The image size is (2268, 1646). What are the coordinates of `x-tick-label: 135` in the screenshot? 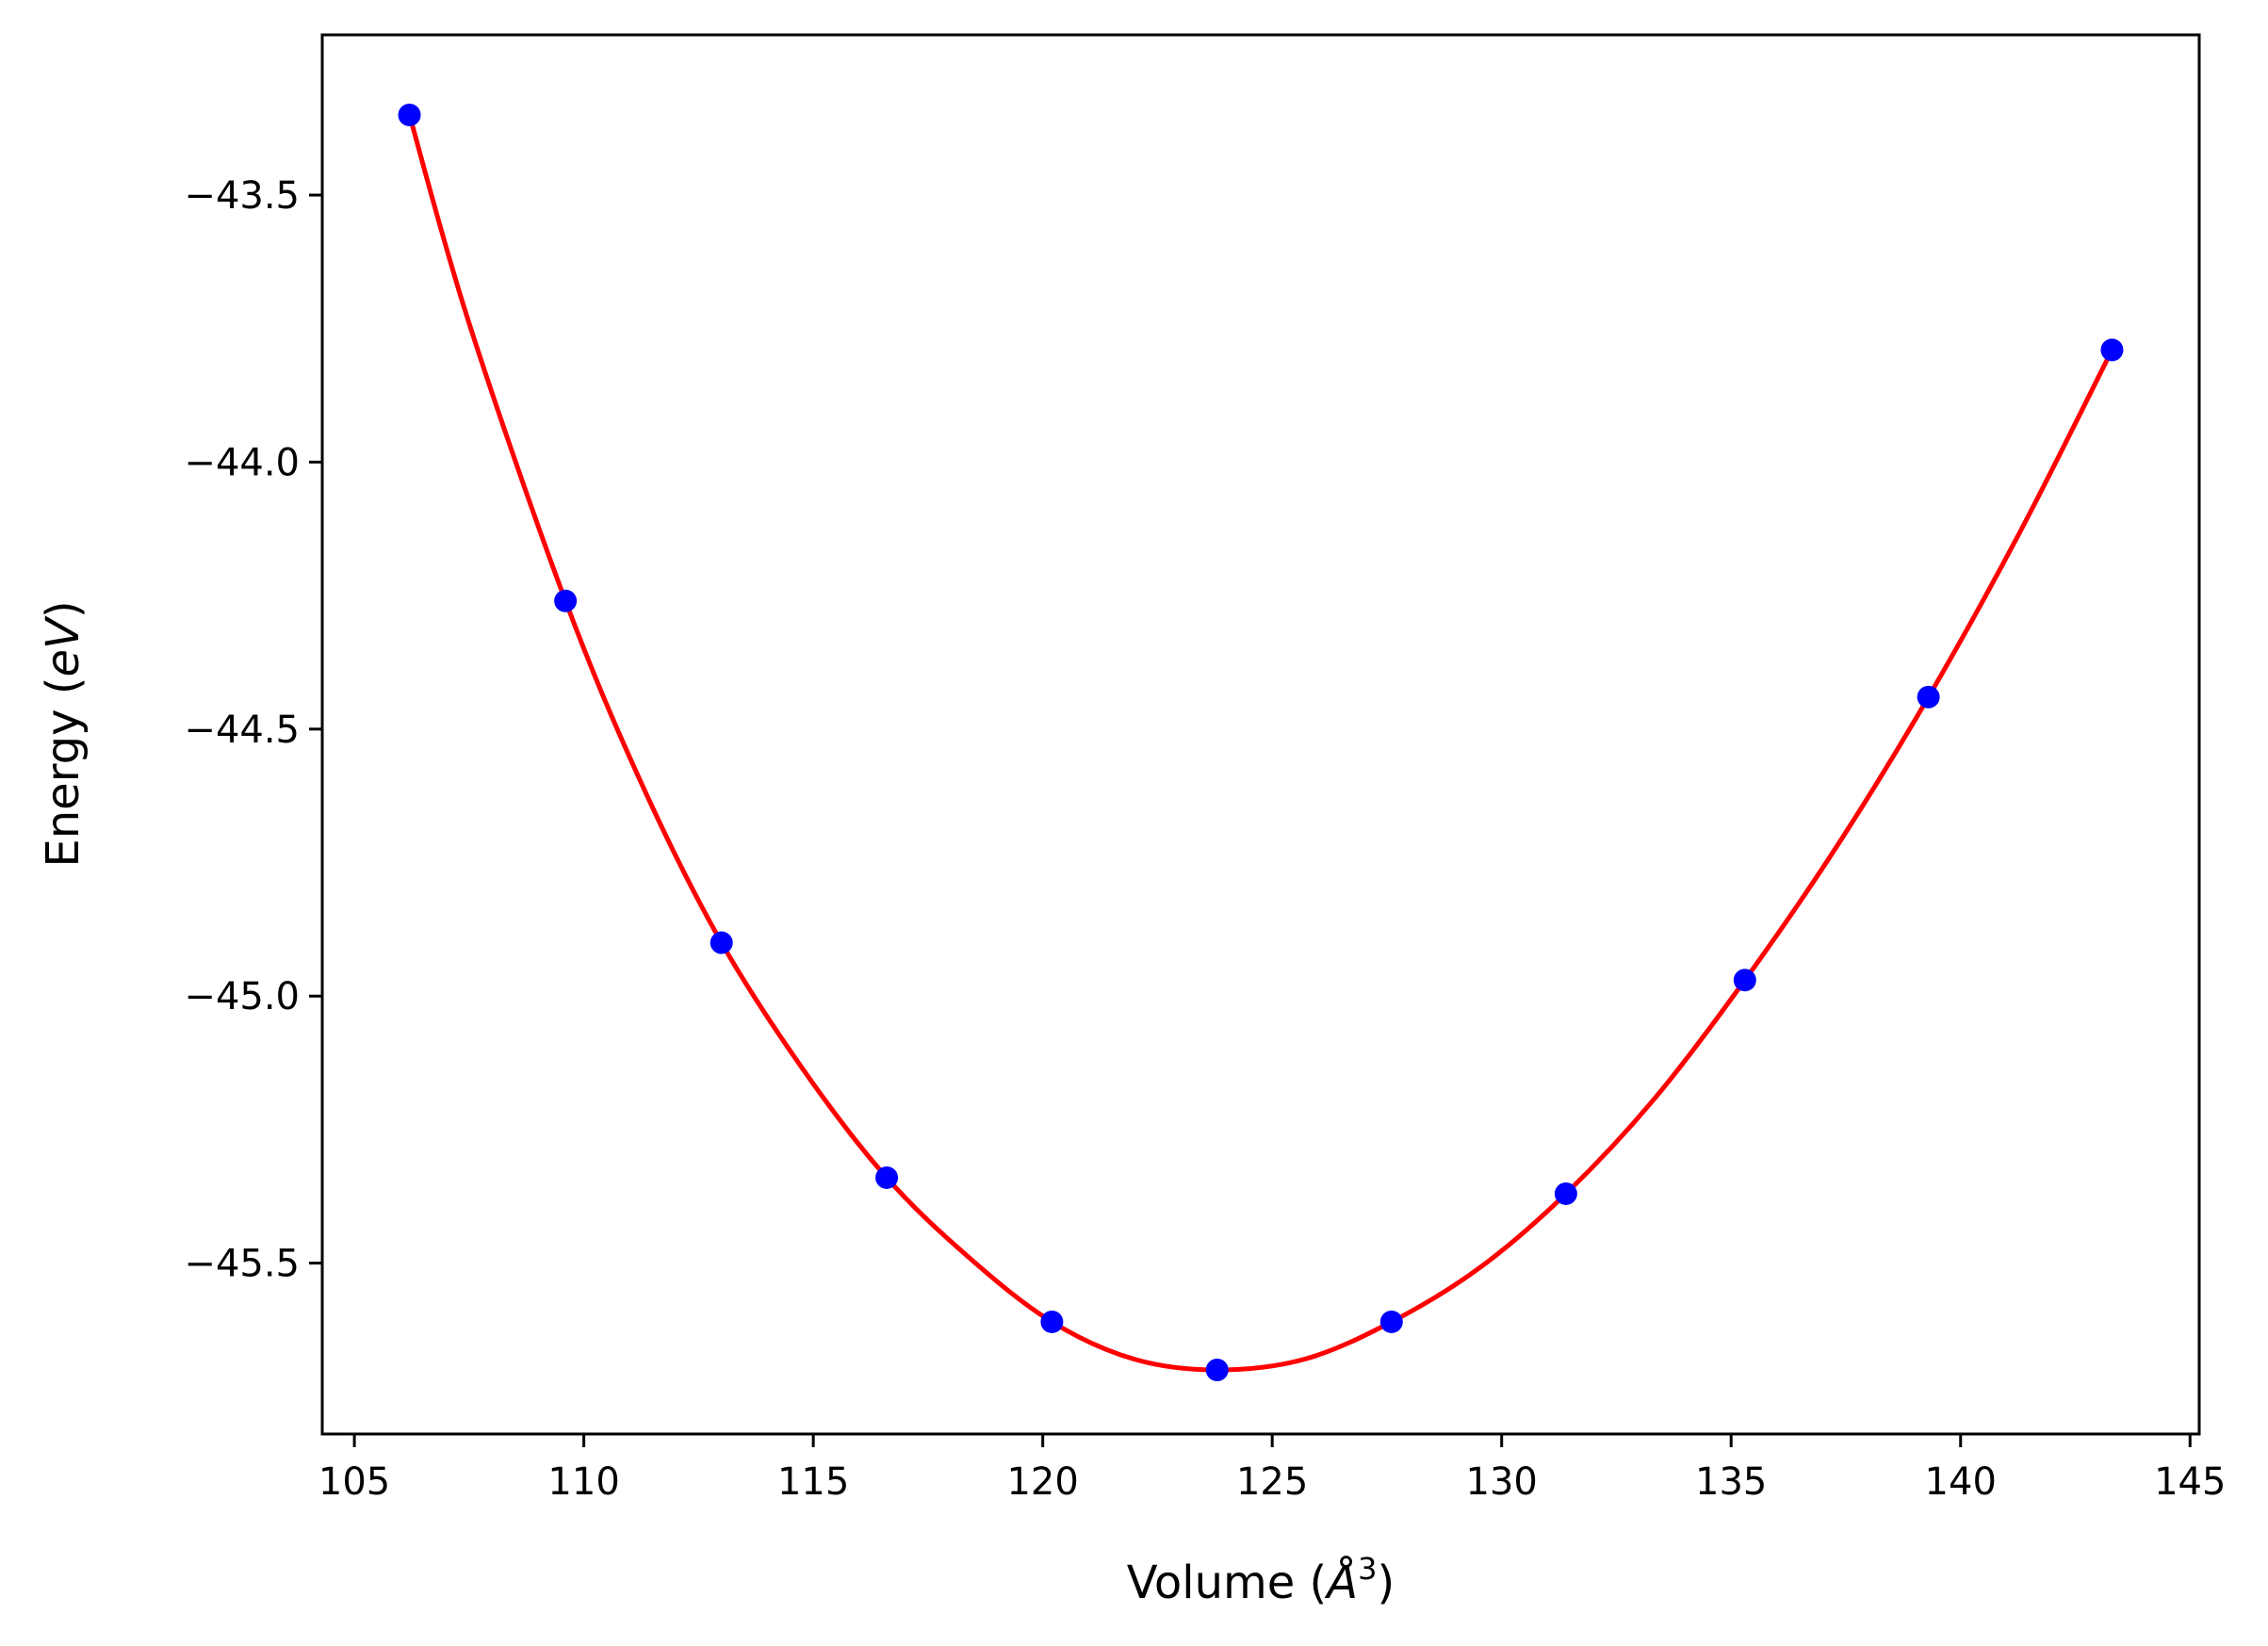 It's located at (1731, 1482).